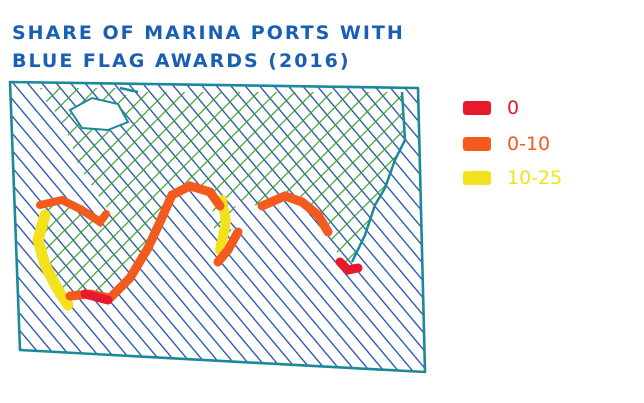 This screenshot has height=403, width=644. Describe the element at coordinates (349, 266) in the screenshot. I see `coast-segment-0-east` at that location.